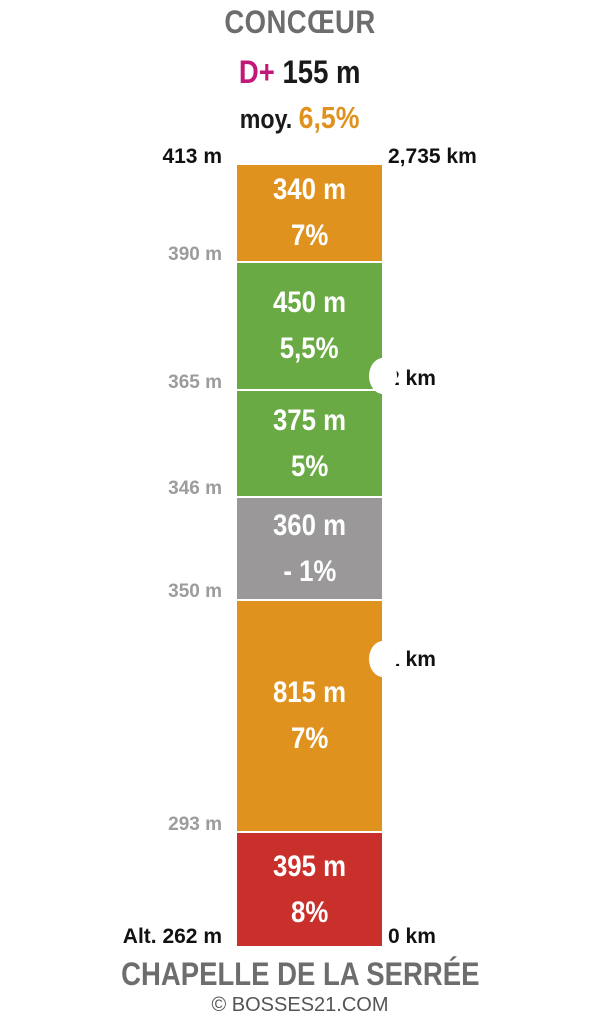 The width and height of the screenshot is (600, 1024). I want to click on distance-label-total: 2,735 km, so click(432, 156).